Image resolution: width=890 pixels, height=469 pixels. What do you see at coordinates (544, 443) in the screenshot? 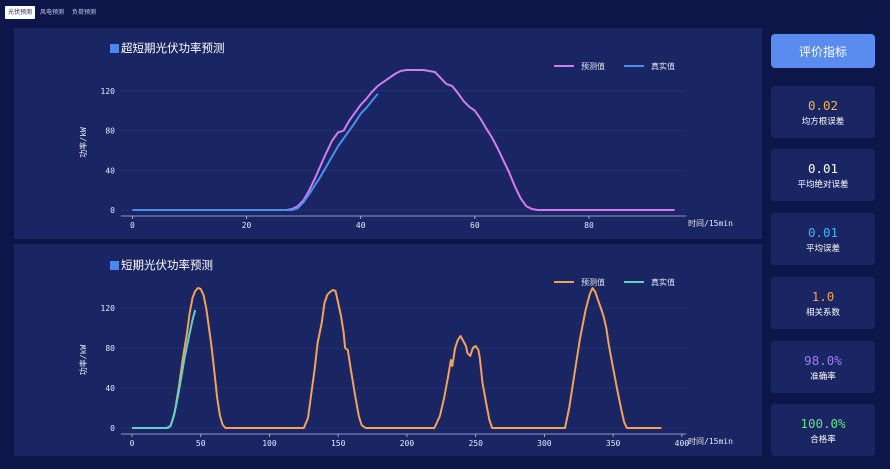
I see `x-tick-label: 300` at bounding box center [544, 443].